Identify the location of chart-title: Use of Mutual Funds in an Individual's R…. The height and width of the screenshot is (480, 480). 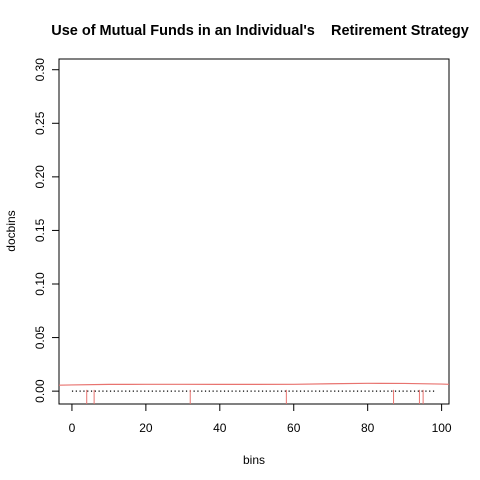
(260, 31).